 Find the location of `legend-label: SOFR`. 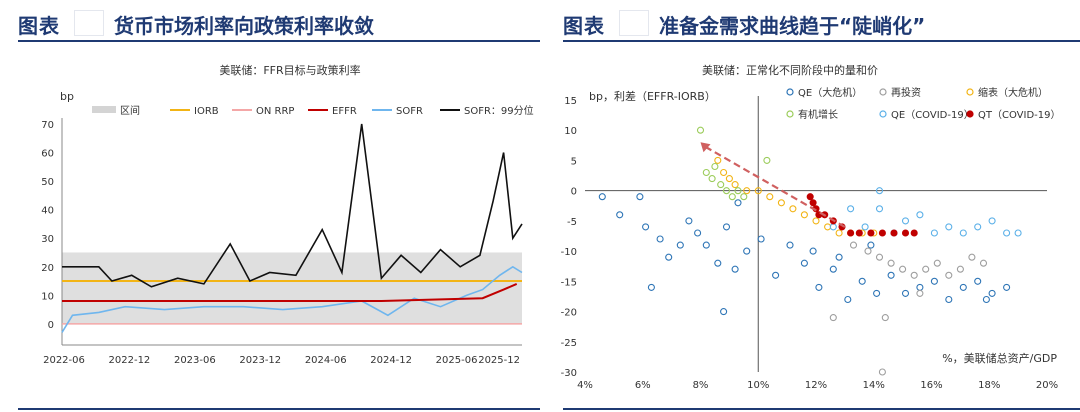

legend-label: SOFR is located at coordinates (409, 111).